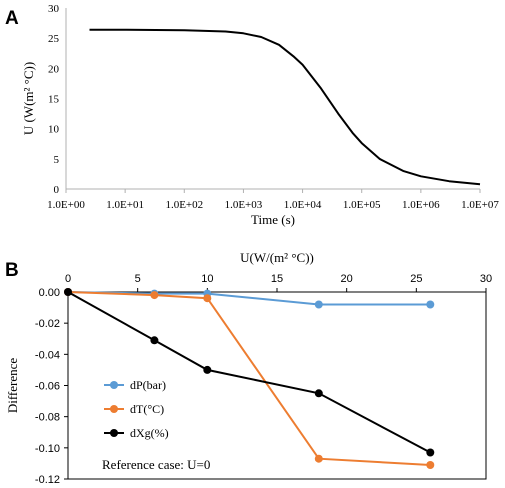 The height and width of the screenshot is (488, 505). What do you see at coordinates (303, 205) in the screenshot?
I see `chart-a-x-tick-label: 1.0E+04` at bounding box center [303, 205].